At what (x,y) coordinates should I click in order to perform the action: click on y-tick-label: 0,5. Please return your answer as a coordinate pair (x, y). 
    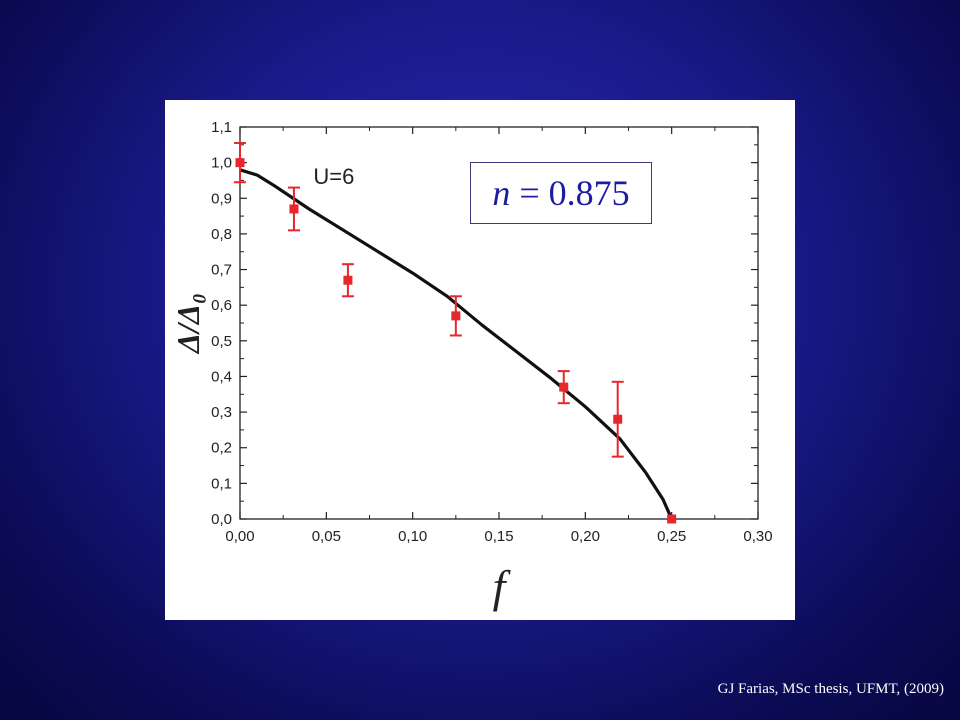
    Looking at the image, I should click on (221, 341).